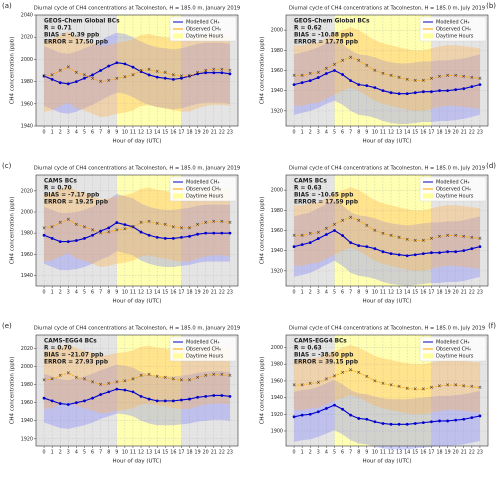 The image size is (500, 481). Describe the element at coordinates (60, 453) in the screenshot. I see `x-tick-label: 2` at that location.